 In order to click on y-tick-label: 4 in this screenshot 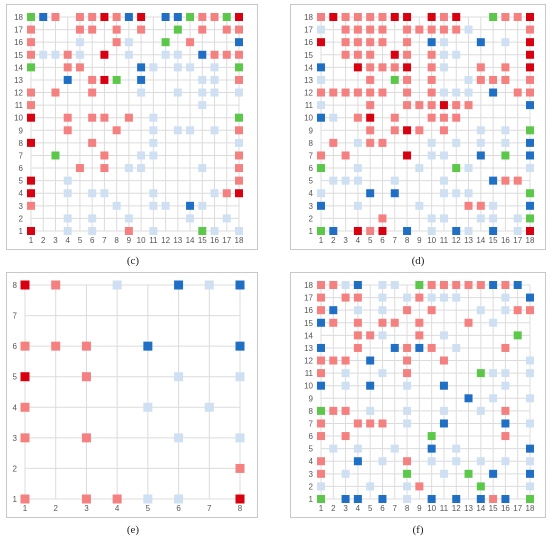, I will do `click(21, 193)`.